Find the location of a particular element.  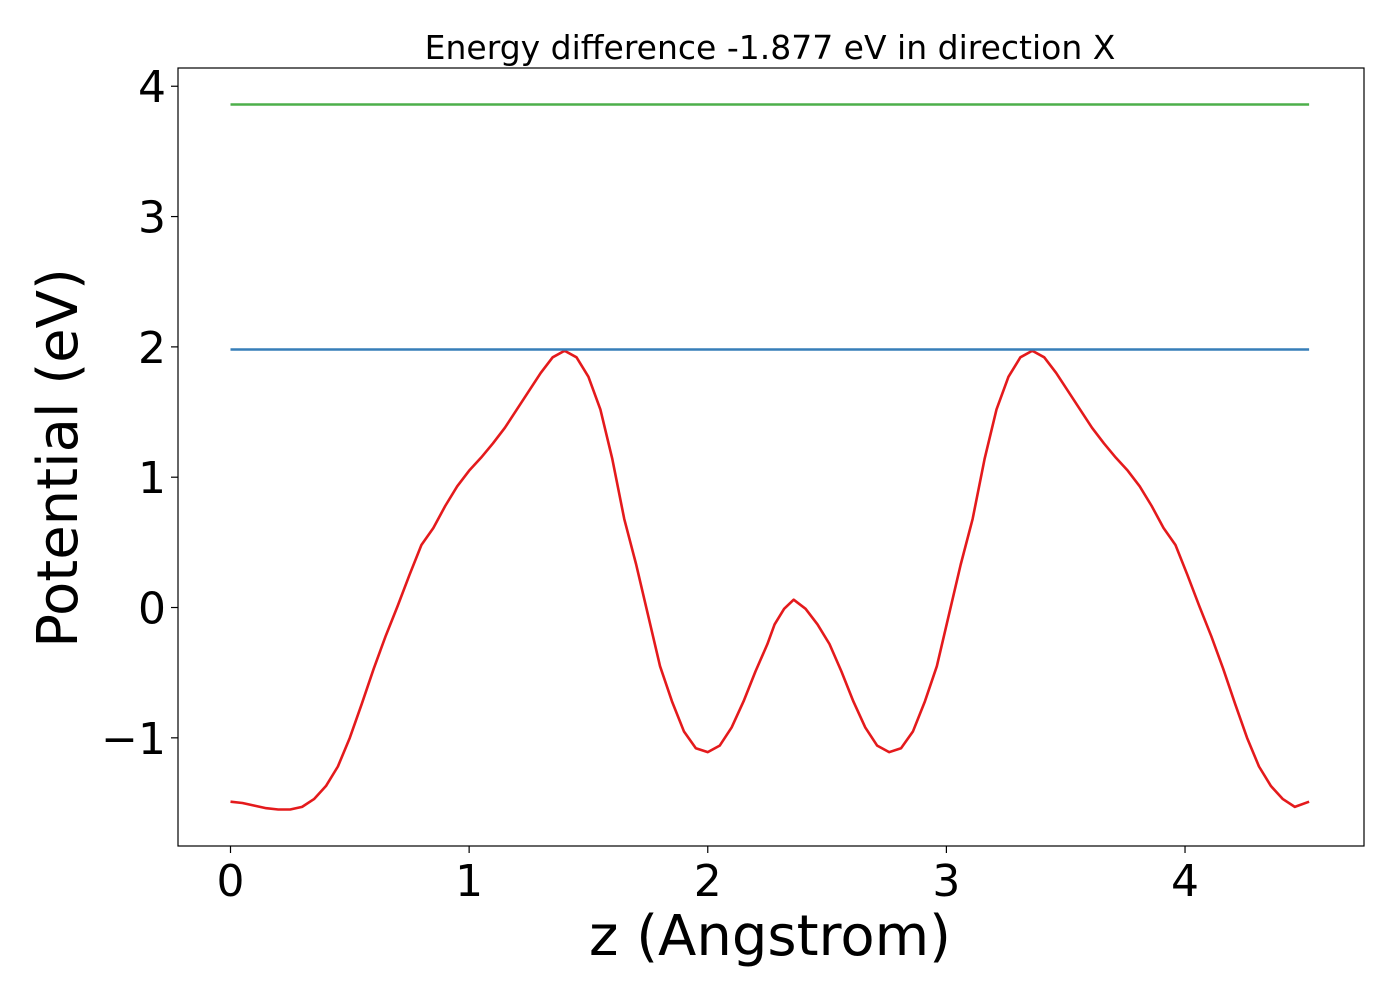

x-ticks: 0 1 2 3 4 is located at coordinates (707, 876).